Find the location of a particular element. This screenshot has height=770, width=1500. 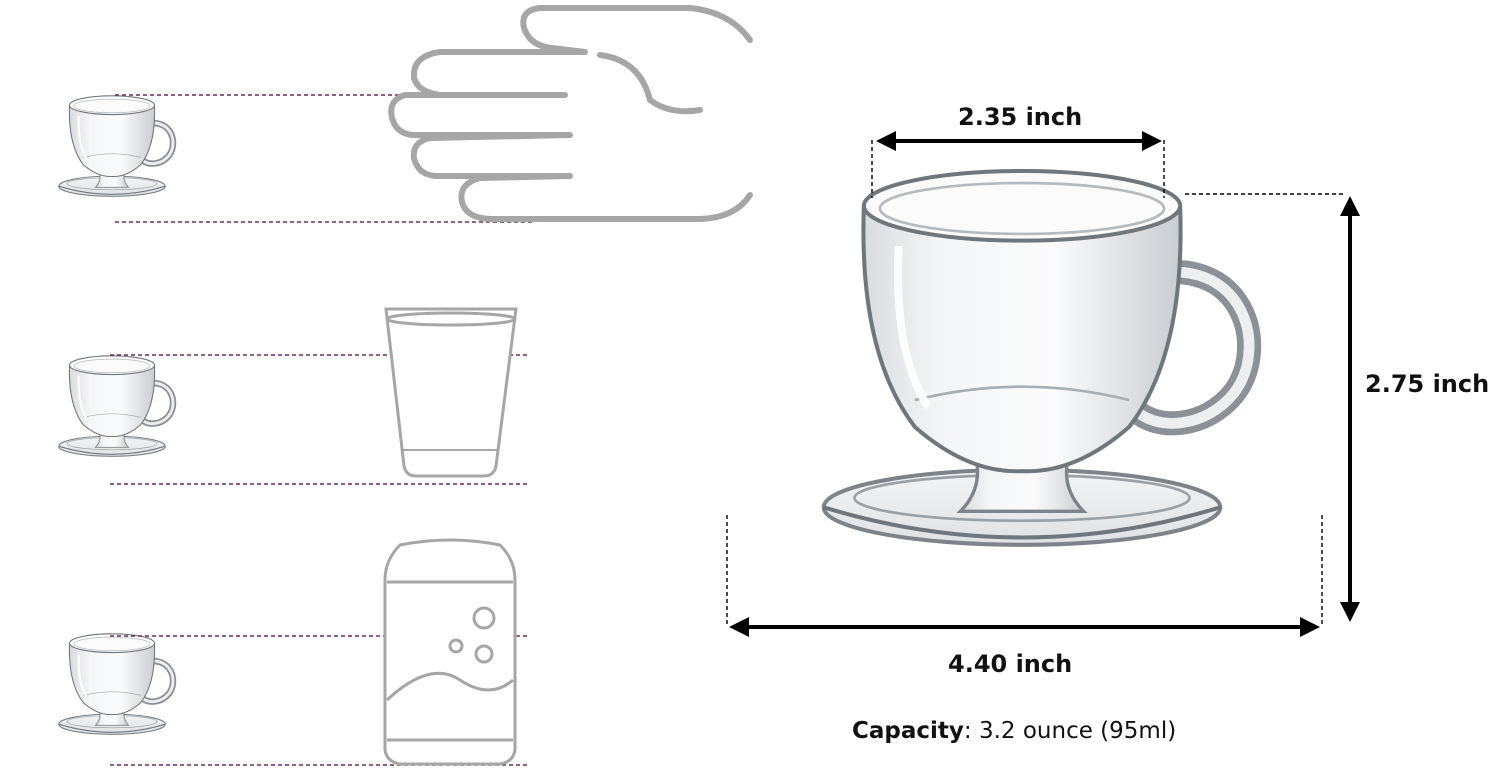

capacity-value: 3.2 ounce (95ml) is located at coordinates (1077, 731).